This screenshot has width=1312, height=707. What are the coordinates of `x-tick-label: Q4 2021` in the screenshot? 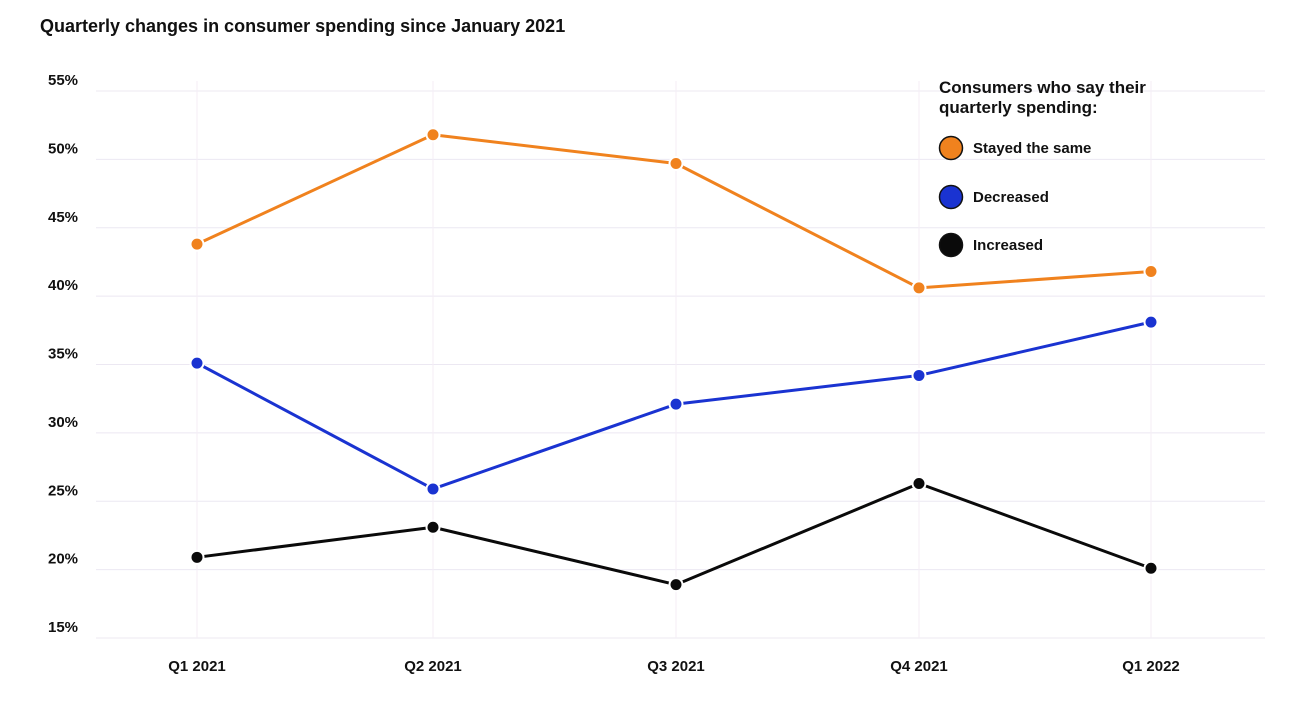 It's located at (919, 666).